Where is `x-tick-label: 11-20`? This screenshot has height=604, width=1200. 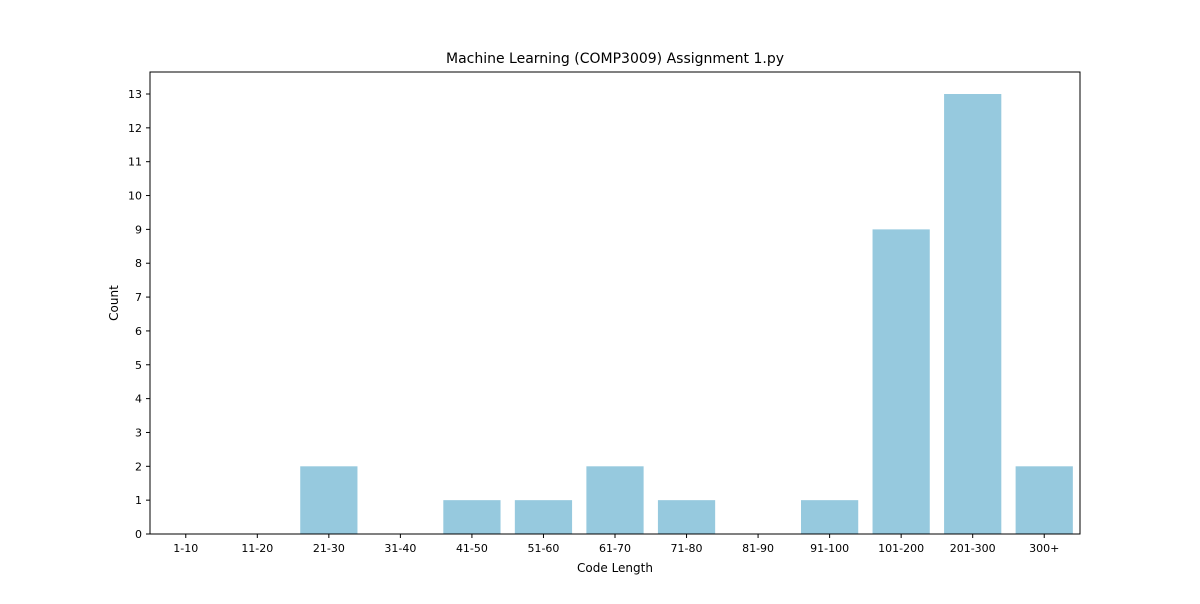
x-tick-label: 11-20 is located at coordinates (257, 548).